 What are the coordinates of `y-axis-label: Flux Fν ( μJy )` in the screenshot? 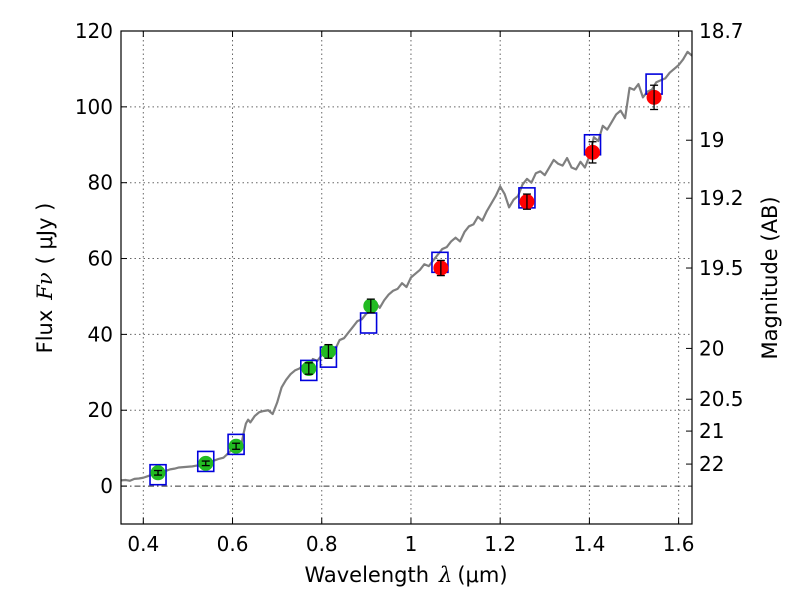 It's located at (45, 278).